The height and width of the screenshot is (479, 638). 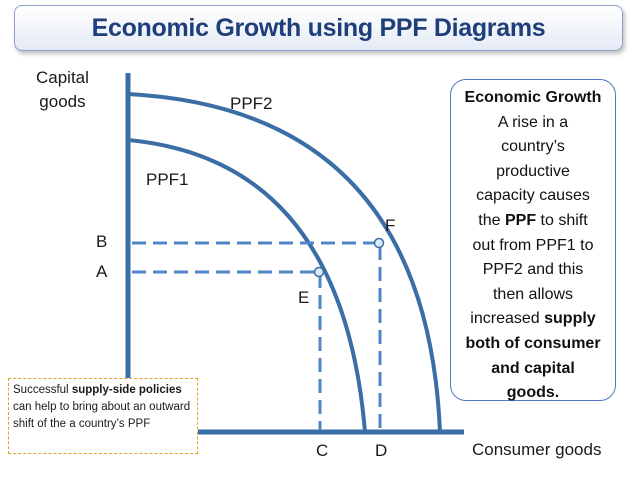 I want to click on ppf2-label: PPF2, so click(x=251, y=103).